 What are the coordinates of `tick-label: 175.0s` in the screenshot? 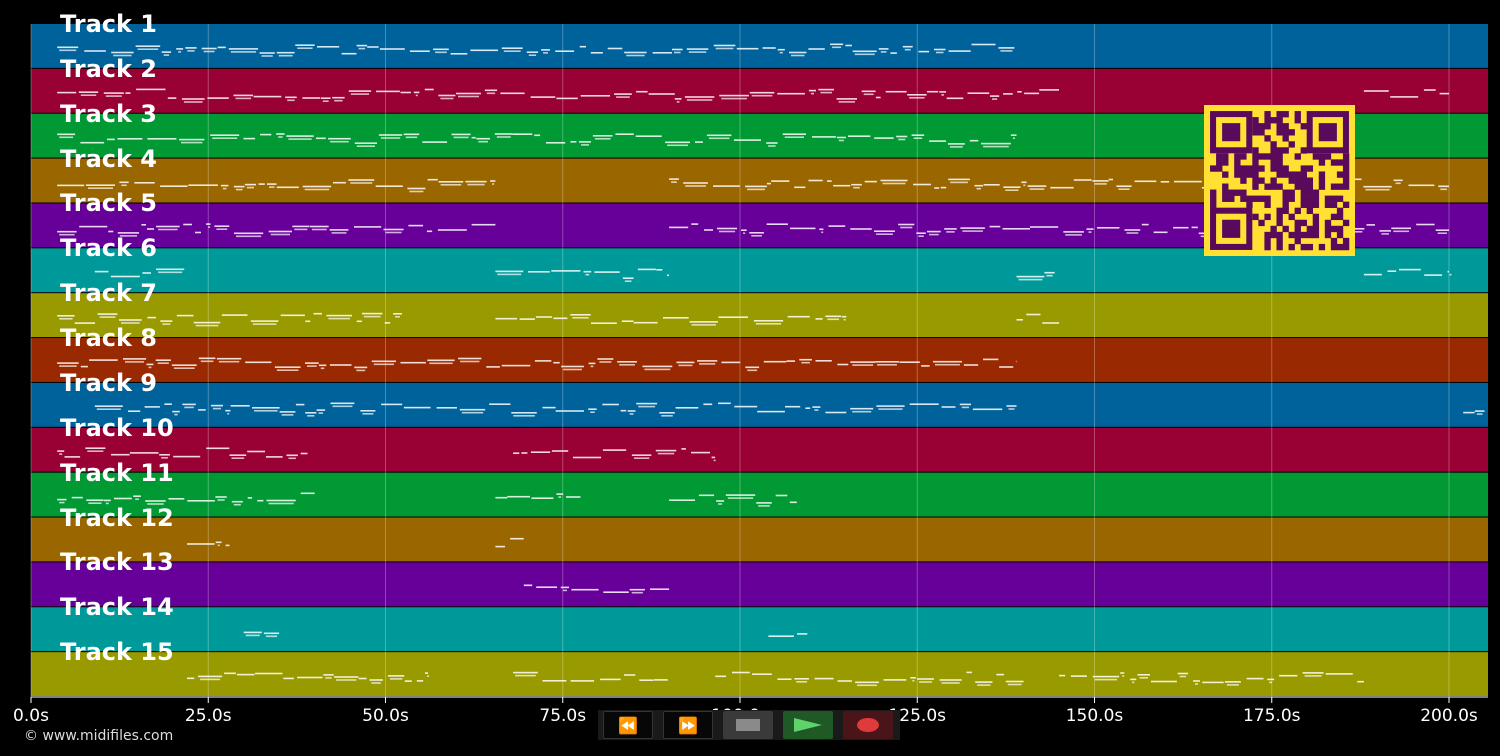 It's located at (1271, 716).